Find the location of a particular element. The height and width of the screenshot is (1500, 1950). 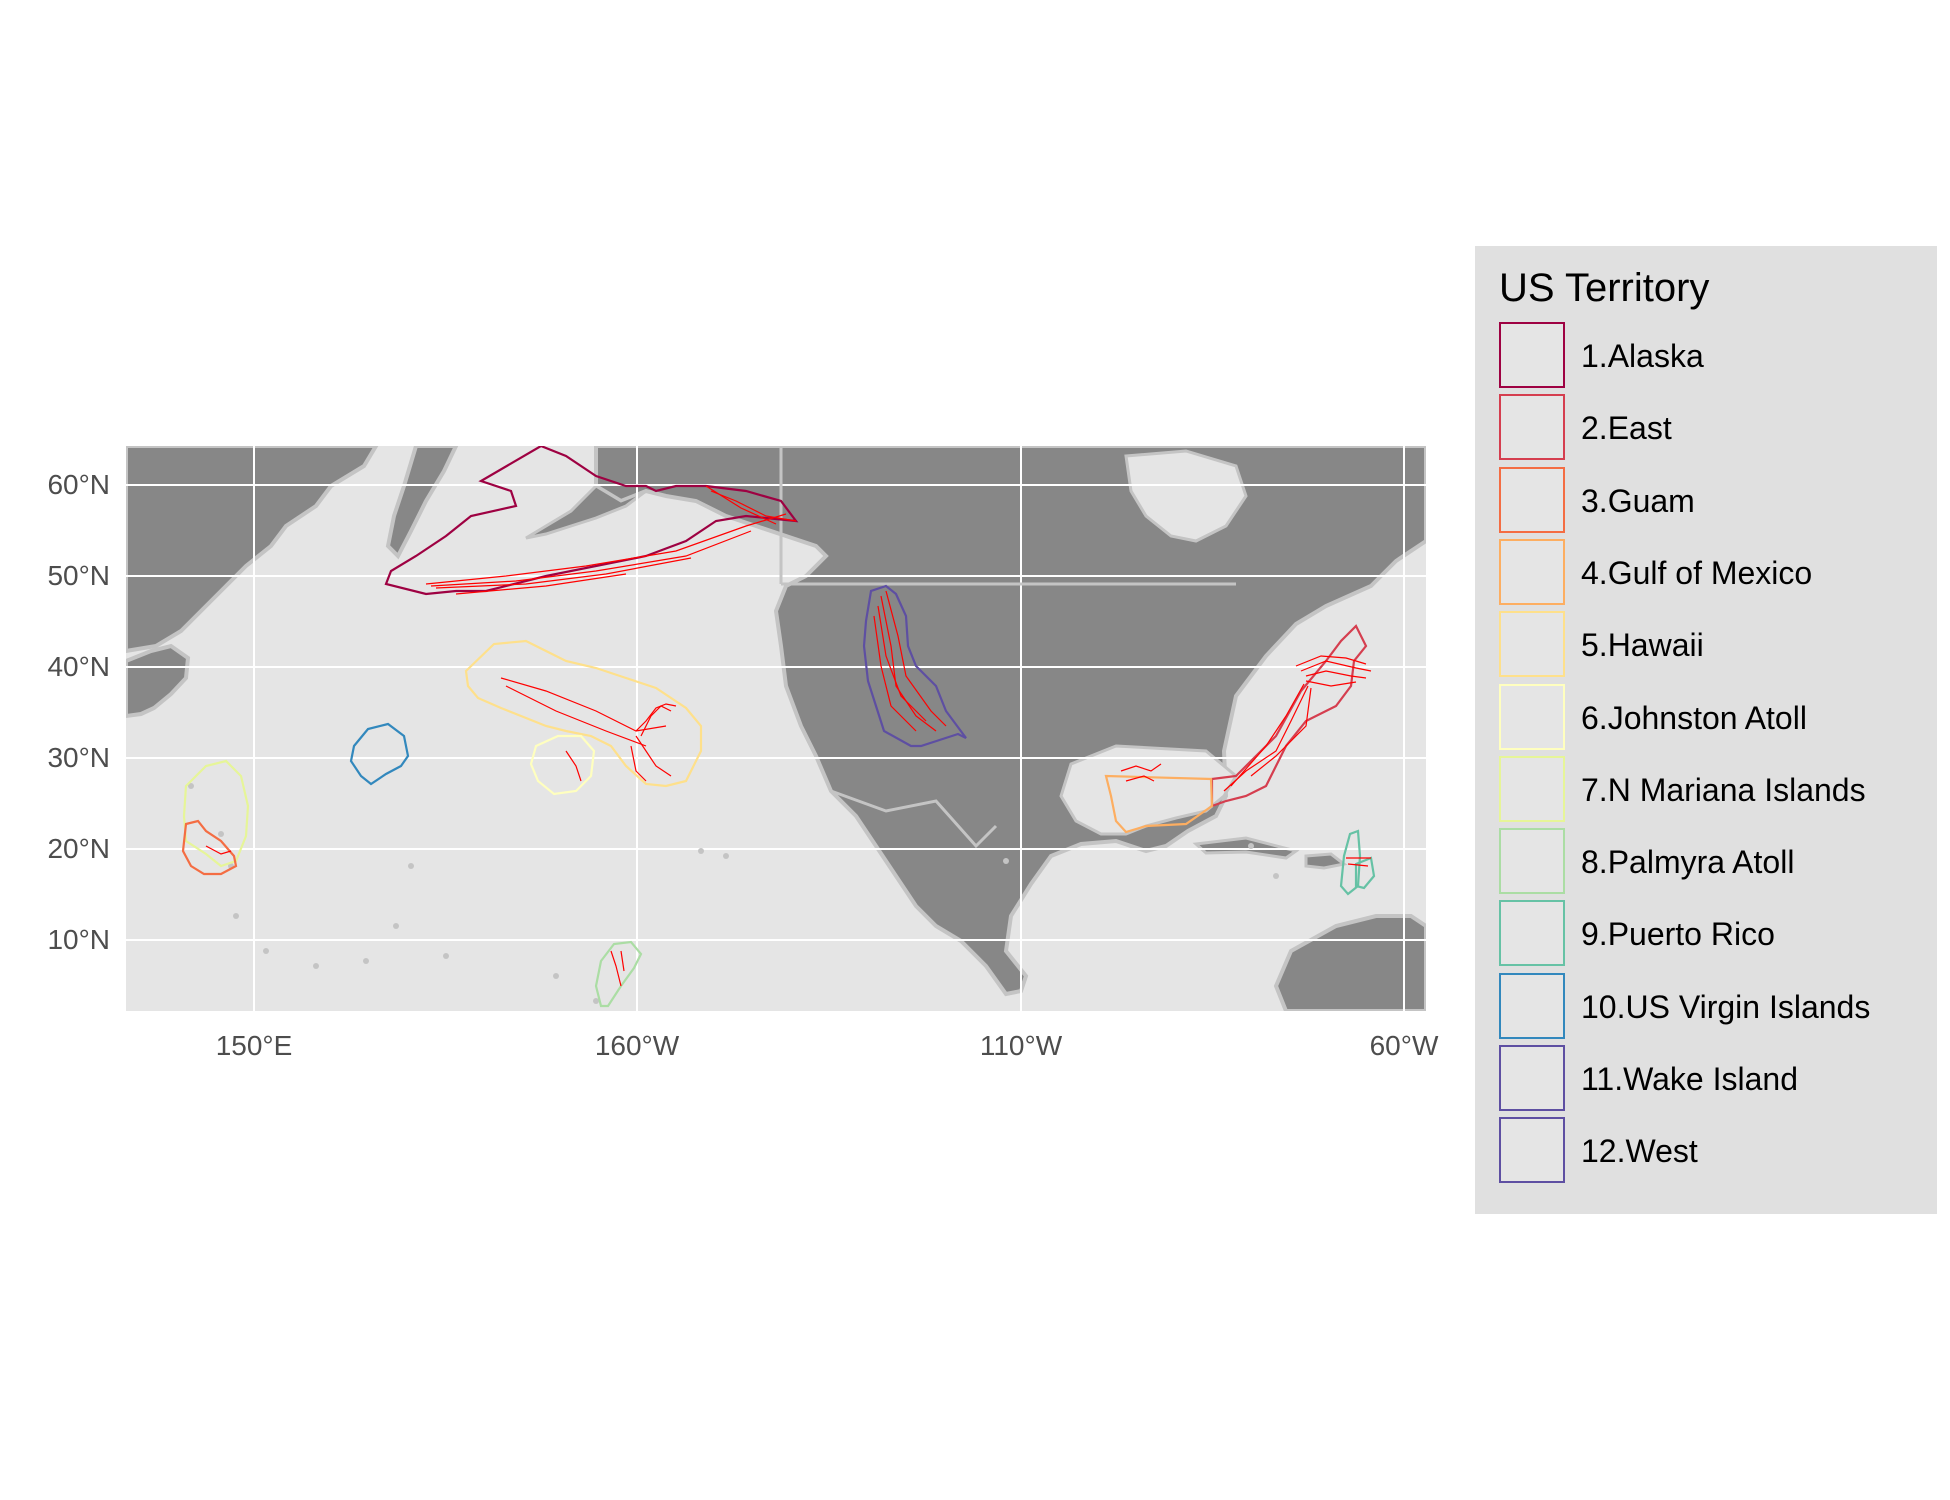

eez-wake-island is located at coordinates (379, 754).